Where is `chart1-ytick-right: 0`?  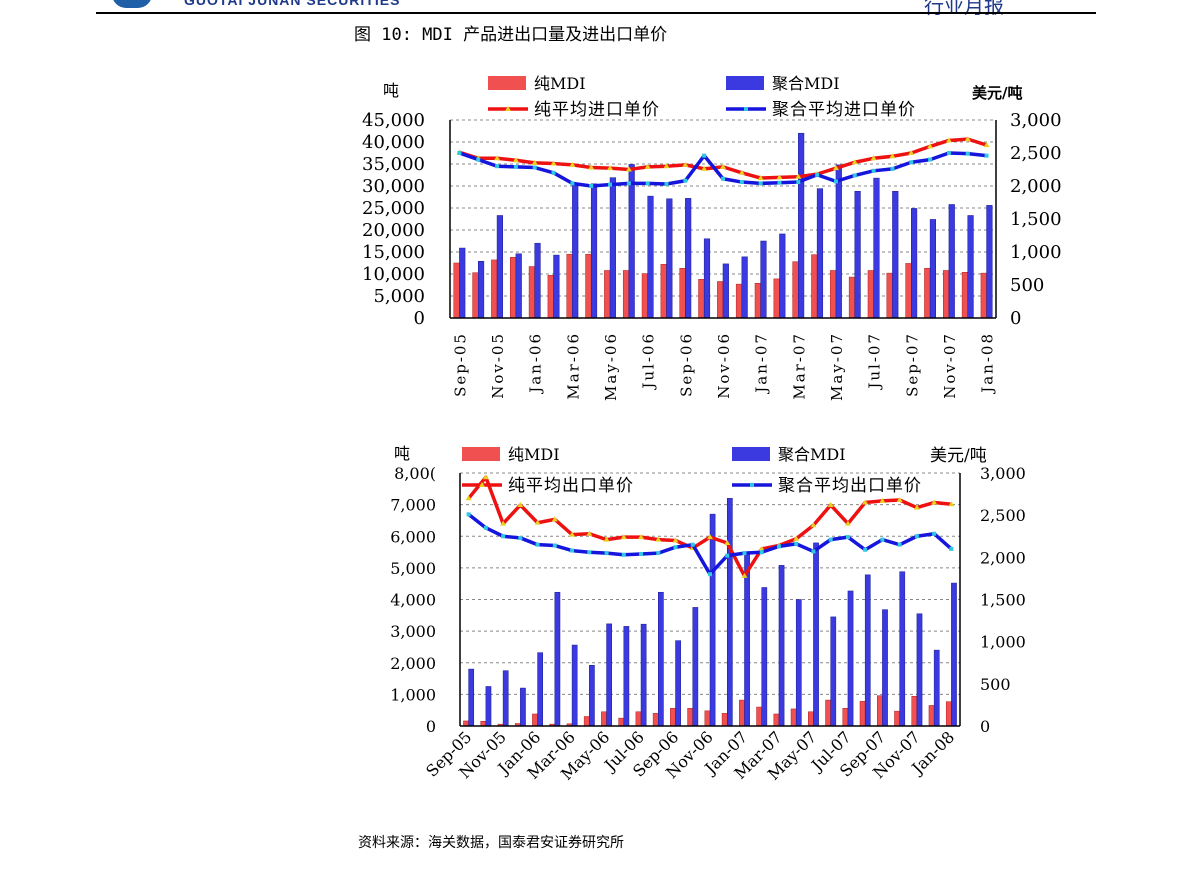
chart1-ytick-right: 0 is located at coordinates (1015, 318).